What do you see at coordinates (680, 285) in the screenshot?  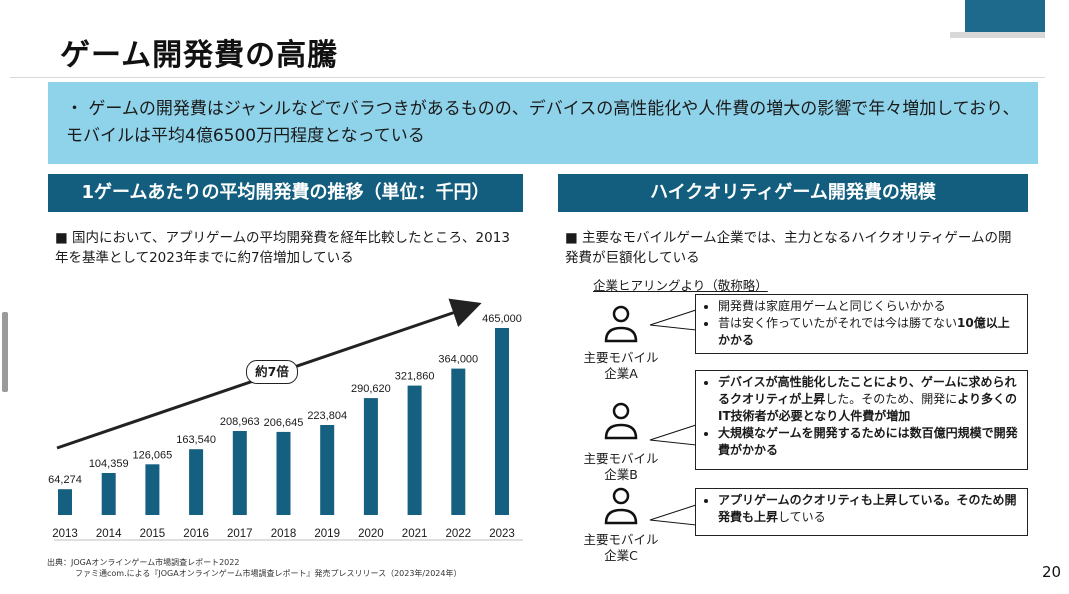 I see `hearing-label: 企業ヒアリングより（敬称略）` at bounding box center [680, 285].